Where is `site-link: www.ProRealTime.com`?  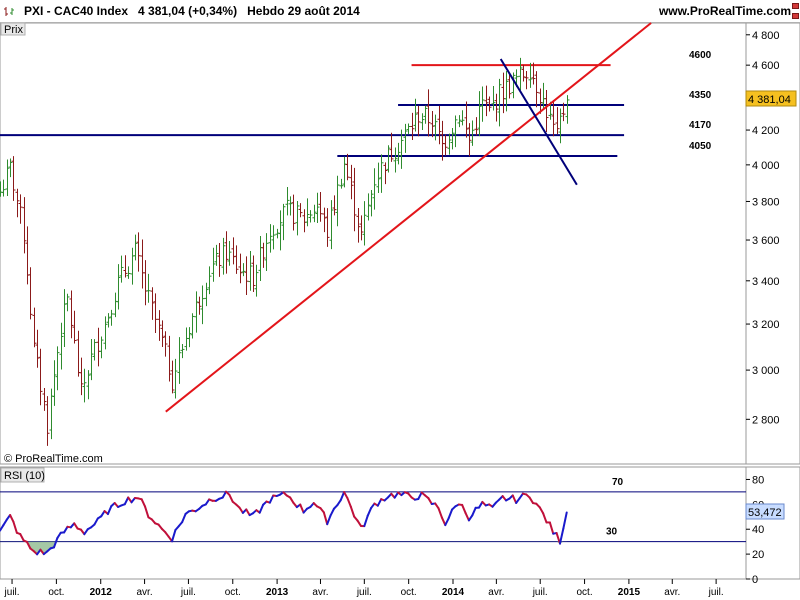
site-link: www.ProRealTime.com is located at coordinates (724, 11).